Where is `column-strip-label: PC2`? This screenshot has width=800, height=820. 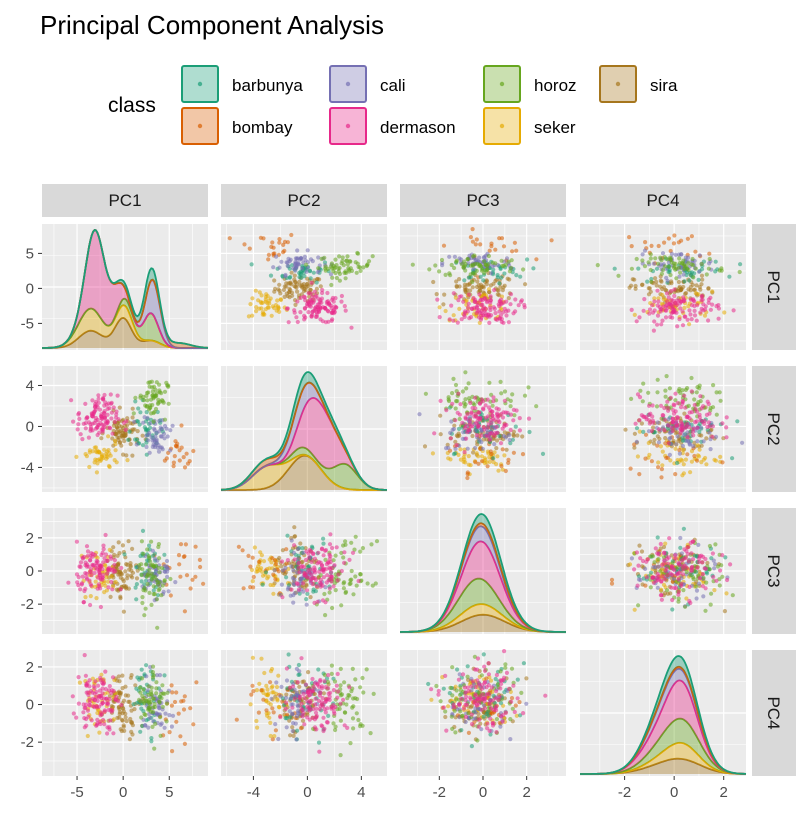 column-strip-label: PC2 is located at coordinates (303, 200).